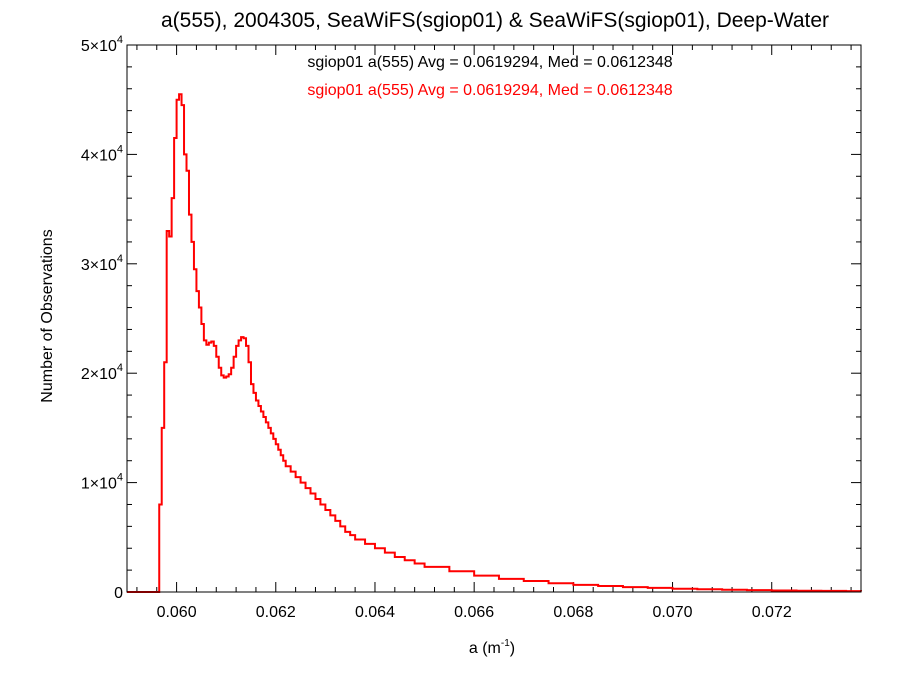  What do you see at coordinates (177, 612) in the screenshot?
I see `x-tick-label: 0.060` at bounding box center [177, 612].